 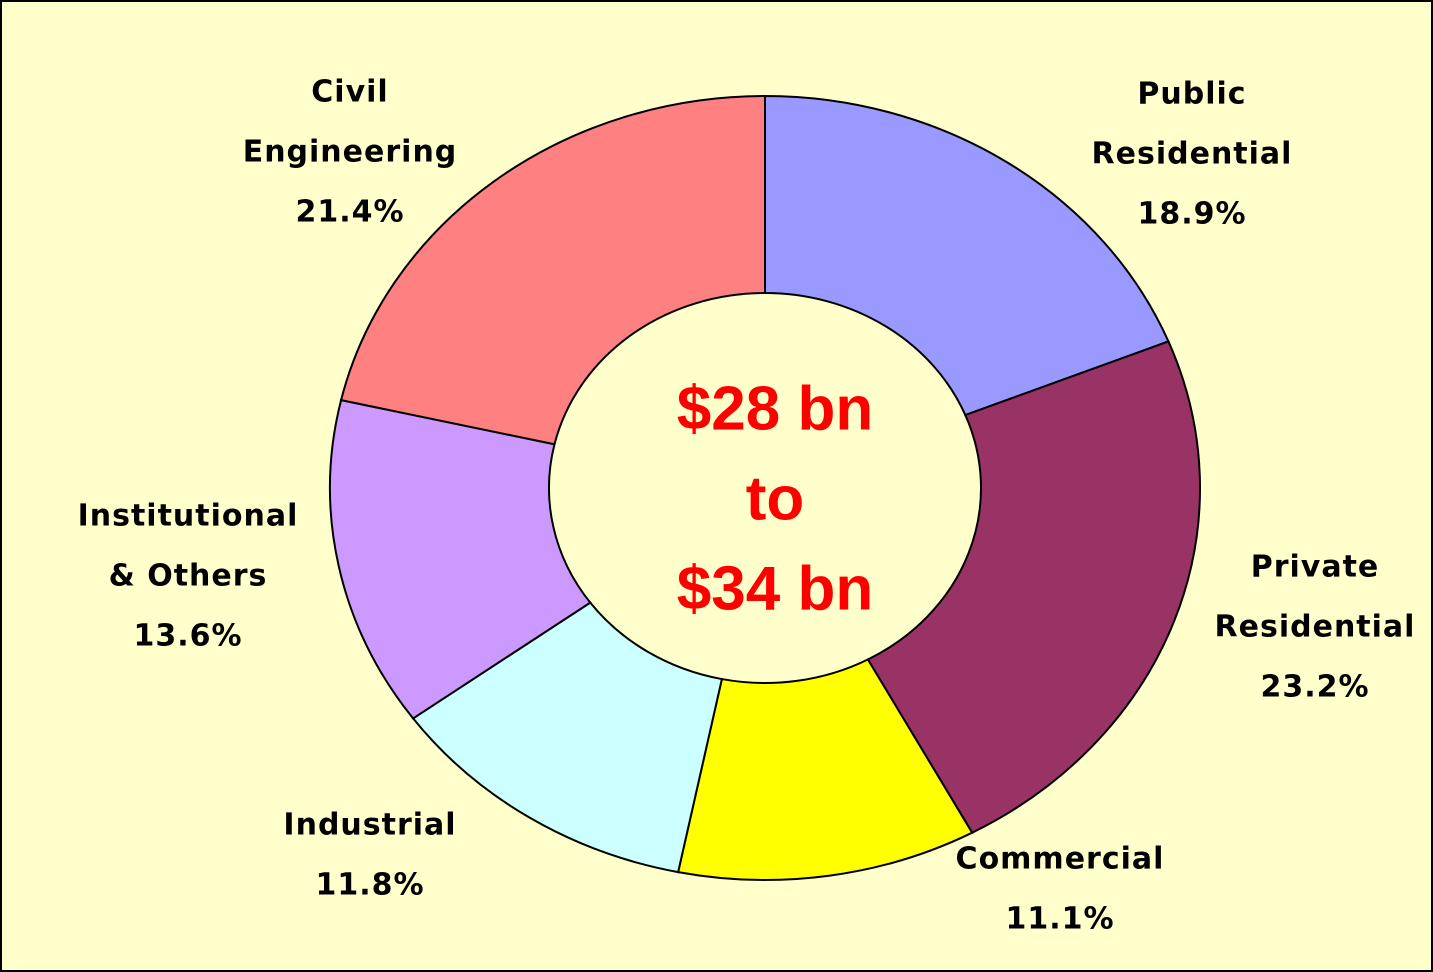 I want to click on slice-label: Industrial, so click(x=369, y=825).